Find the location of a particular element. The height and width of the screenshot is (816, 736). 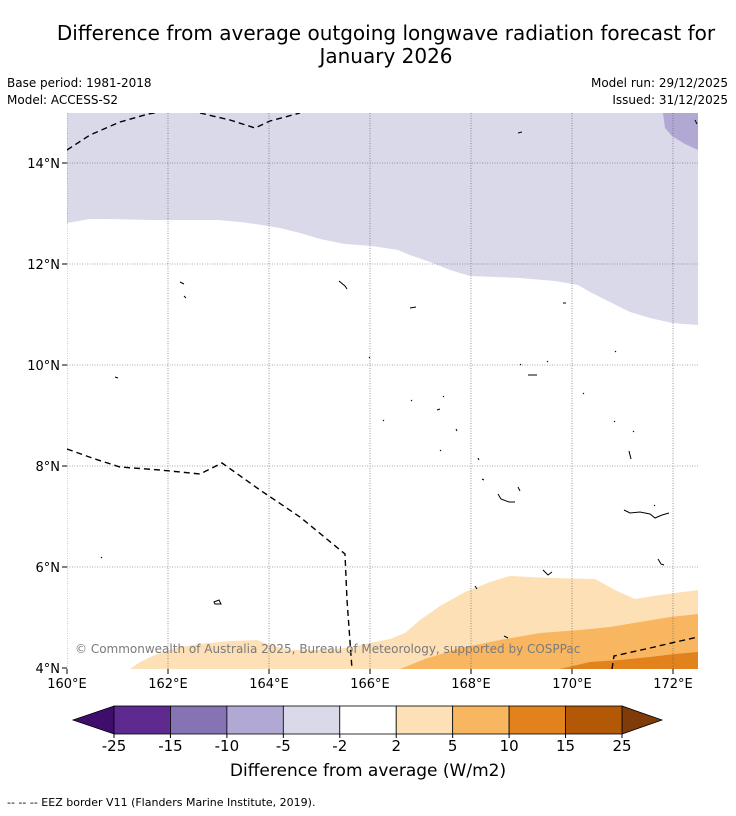

contour-pos-mid is located at coordinates (549, 641).